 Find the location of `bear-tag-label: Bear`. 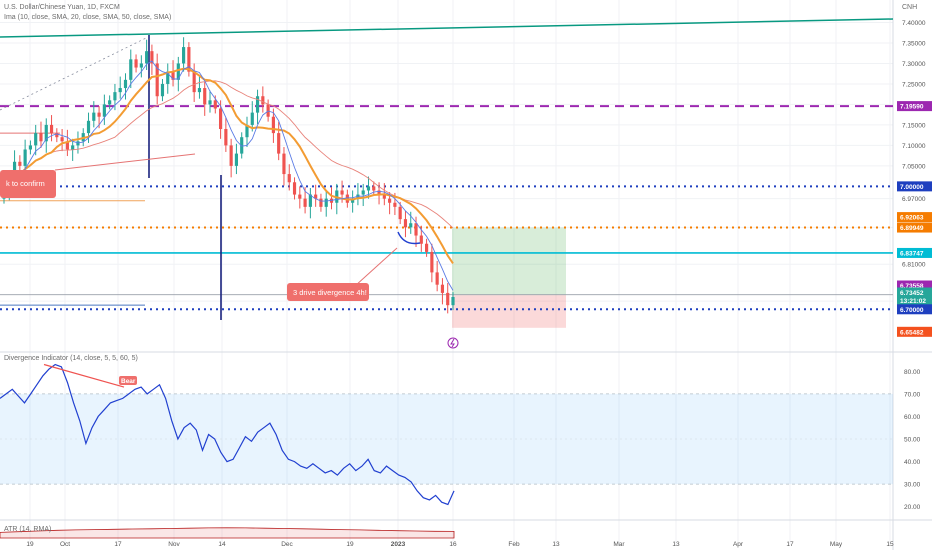

bear-tag-label: Bear is located at coordinates (128, 381).